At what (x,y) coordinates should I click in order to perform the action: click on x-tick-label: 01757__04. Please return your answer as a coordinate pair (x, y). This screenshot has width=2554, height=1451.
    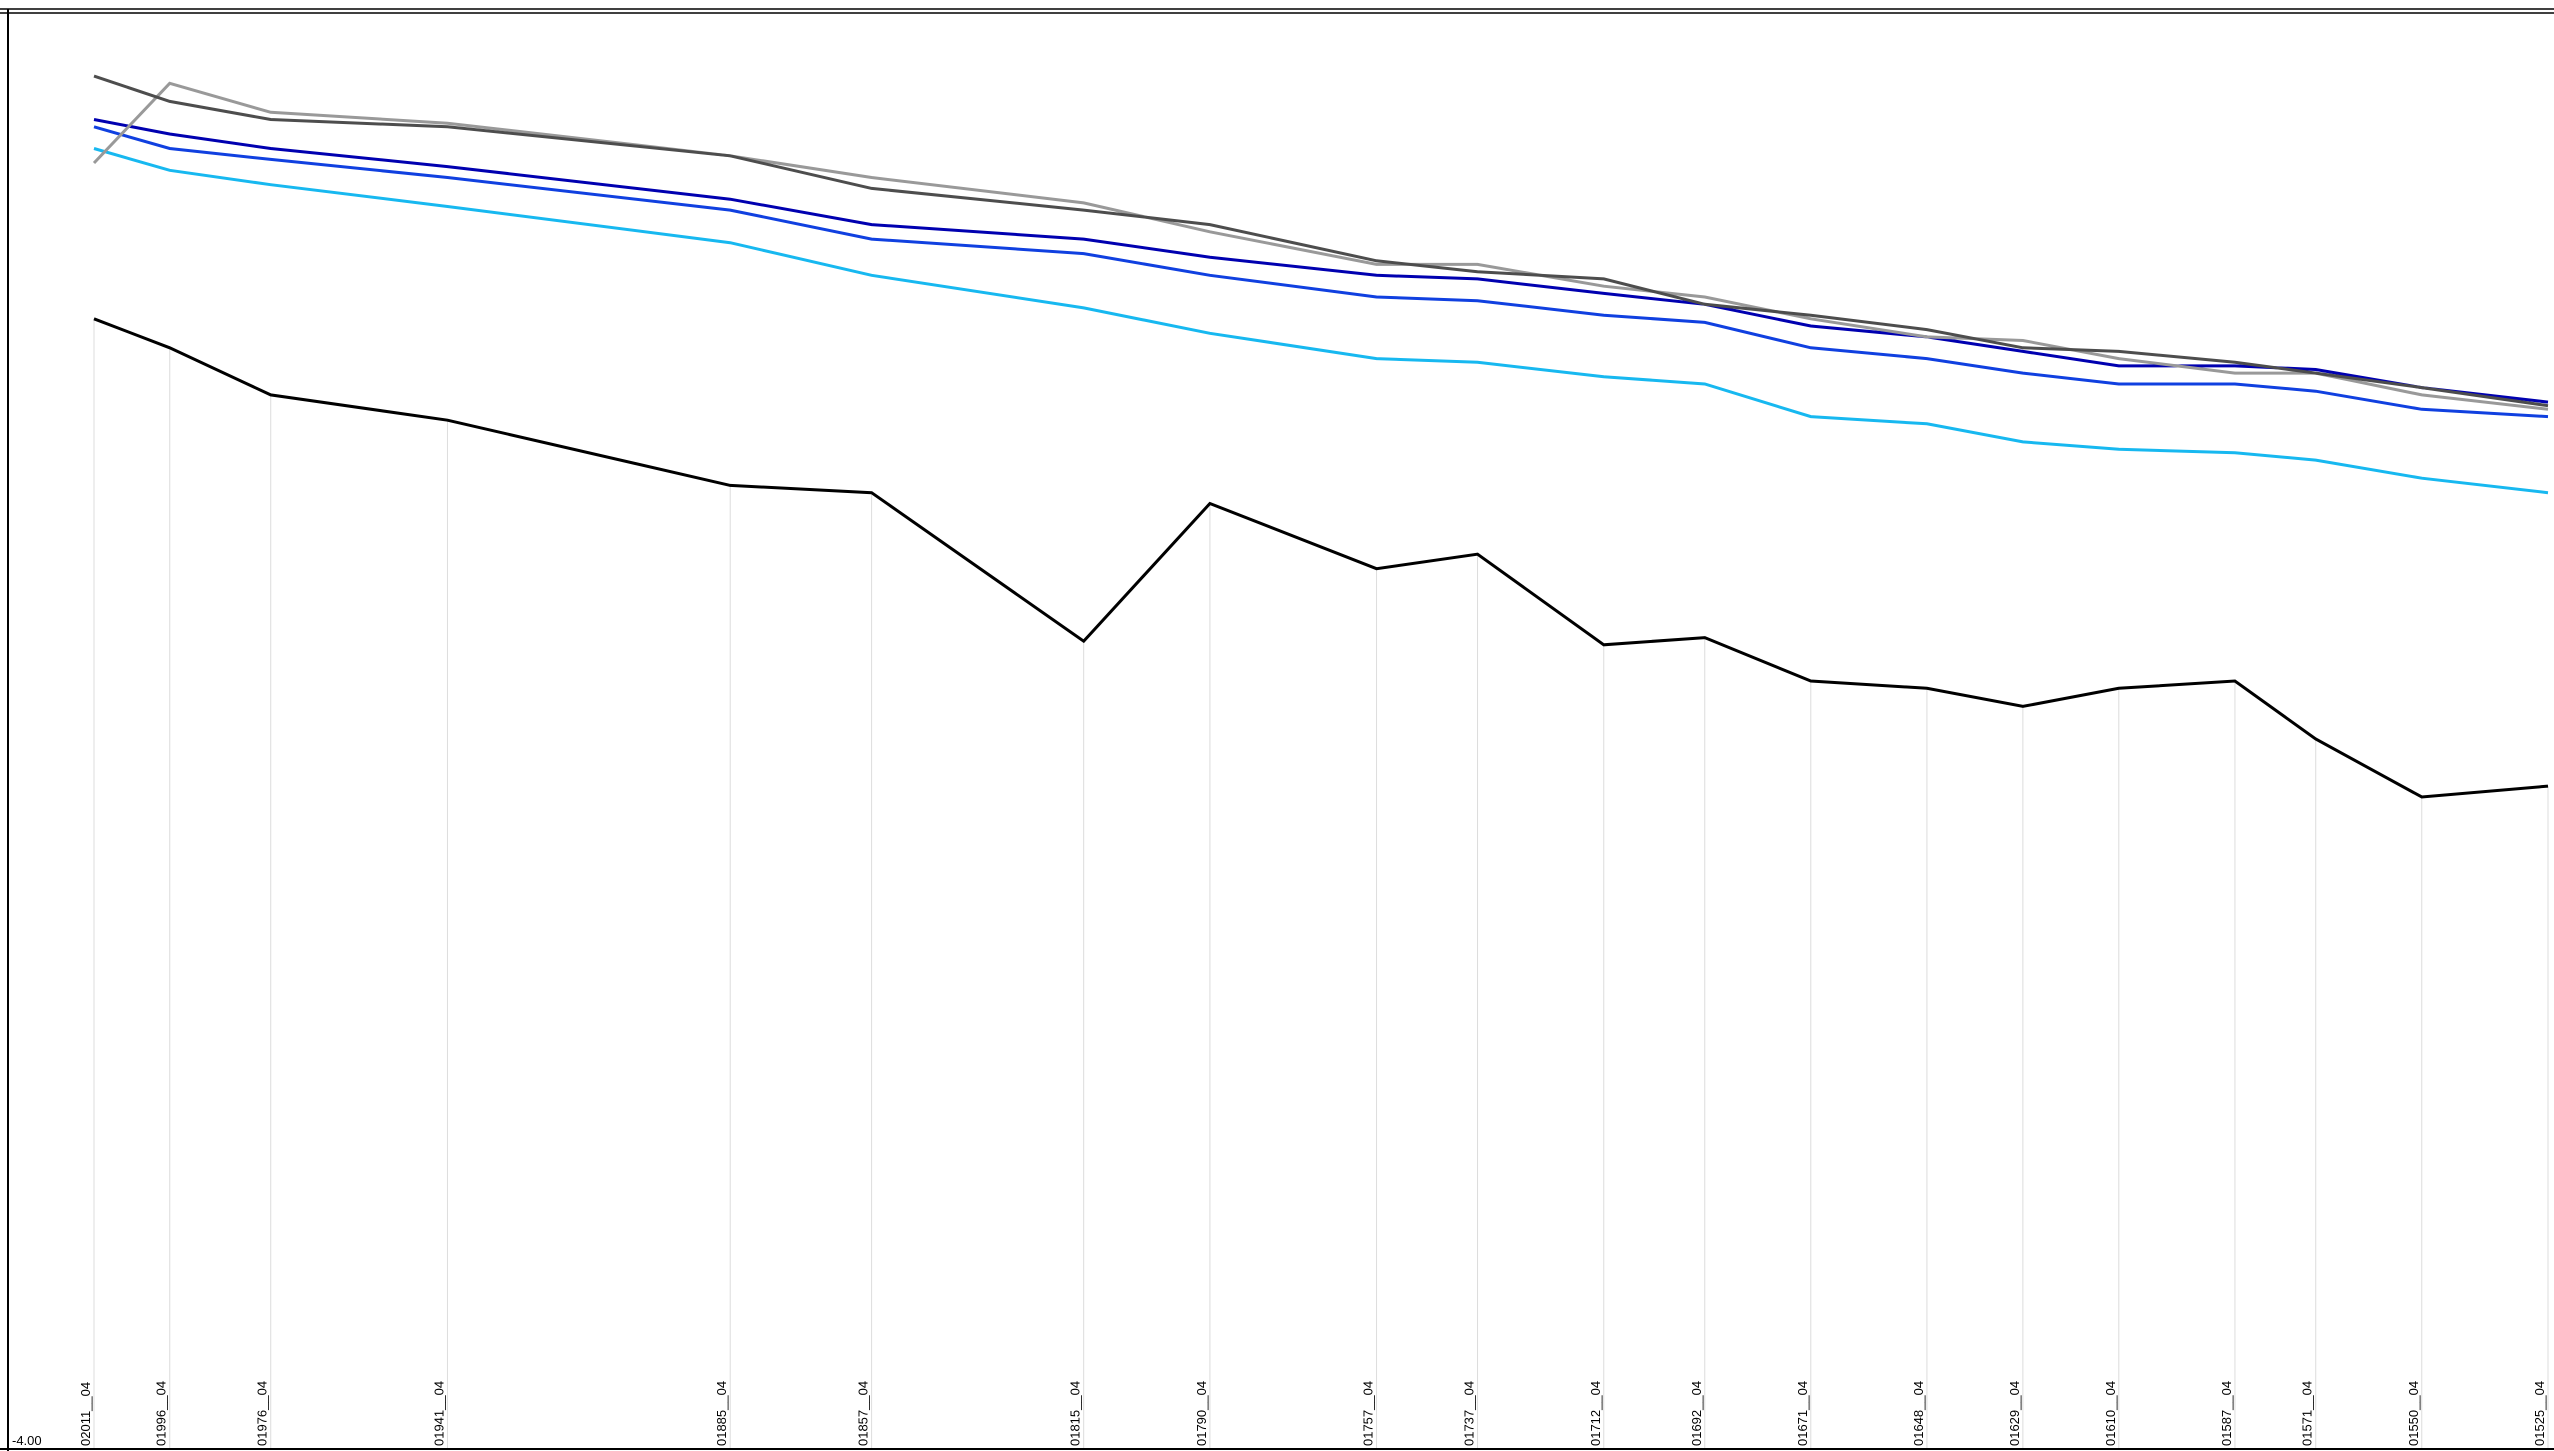
    Looking at the image, I should click on (1368, 1413).